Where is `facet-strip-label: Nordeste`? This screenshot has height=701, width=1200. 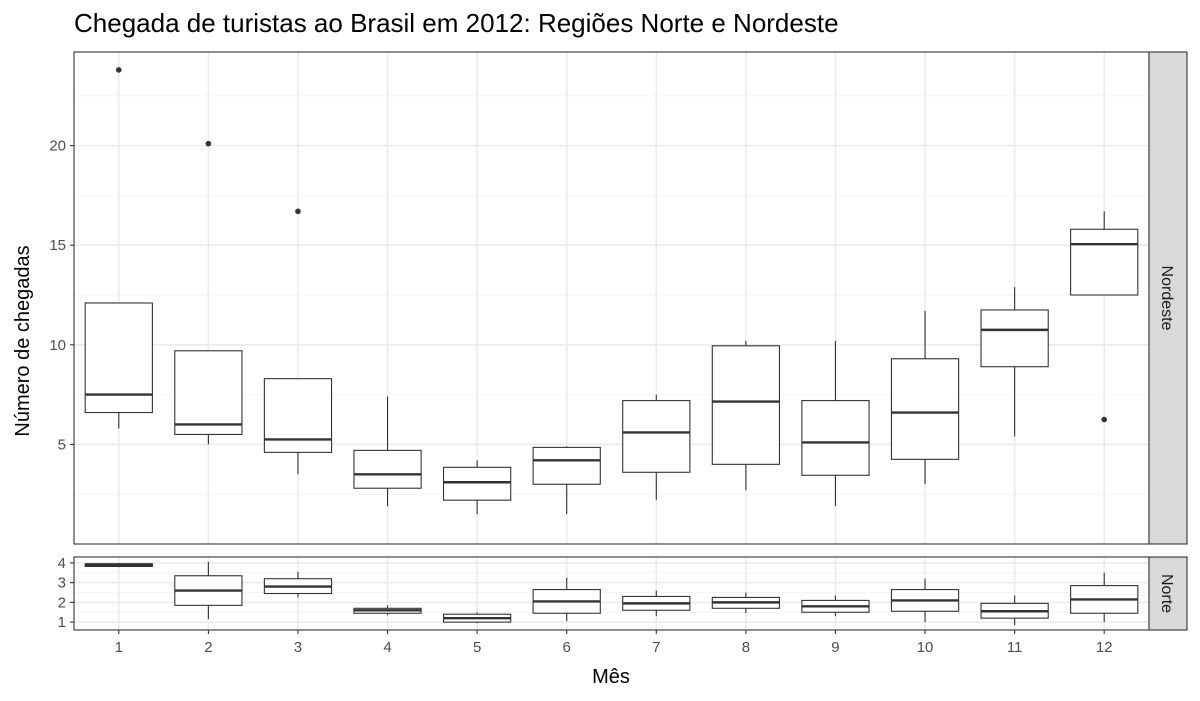
facet-strip-label: Nordeste is located at coordinates (1166, 298).